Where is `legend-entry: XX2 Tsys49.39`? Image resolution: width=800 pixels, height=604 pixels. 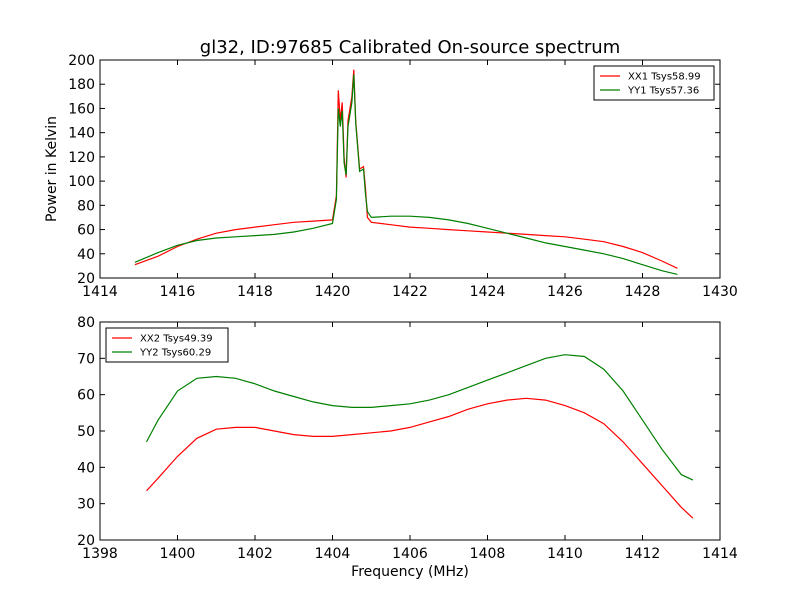
legend-entry: XX2 Tsys49.39 is located at coordinates (176, 339).